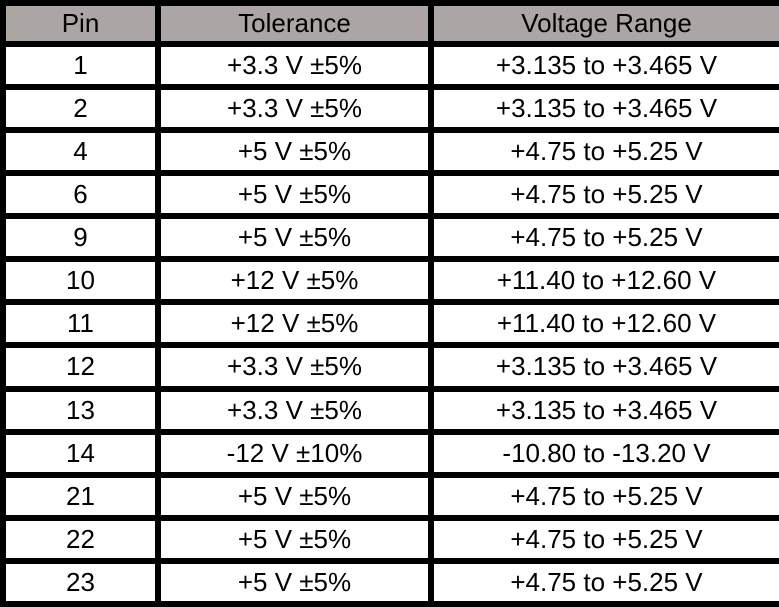 The image size is (779, 607). I want to click on table-row: 22 +5 V ±5% +4.75 to +5.25 V, so click(389, 539).